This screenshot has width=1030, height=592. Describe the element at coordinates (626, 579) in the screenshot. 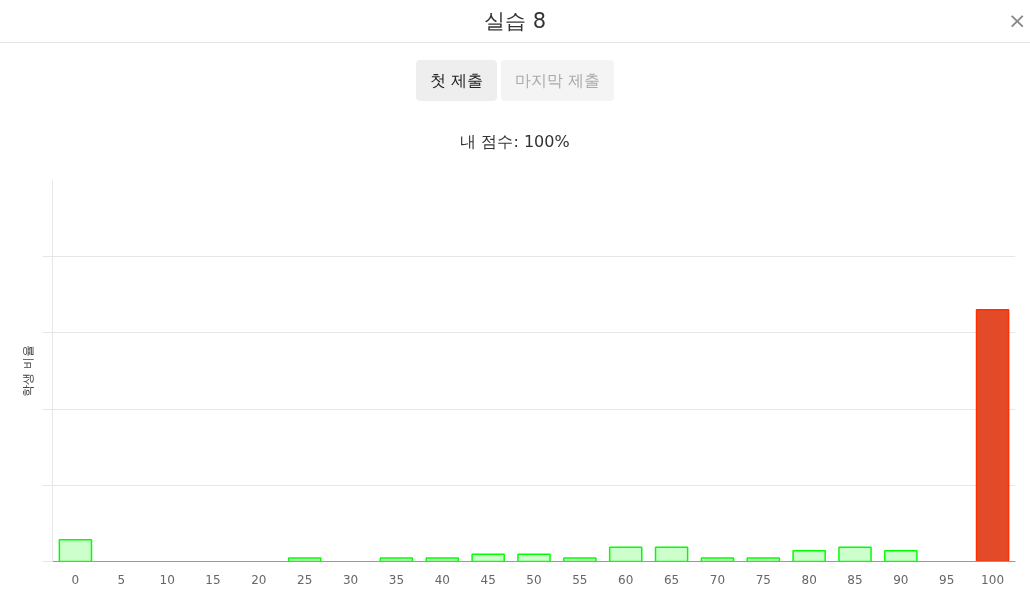

I see `x-tick-label: 60` at that location.